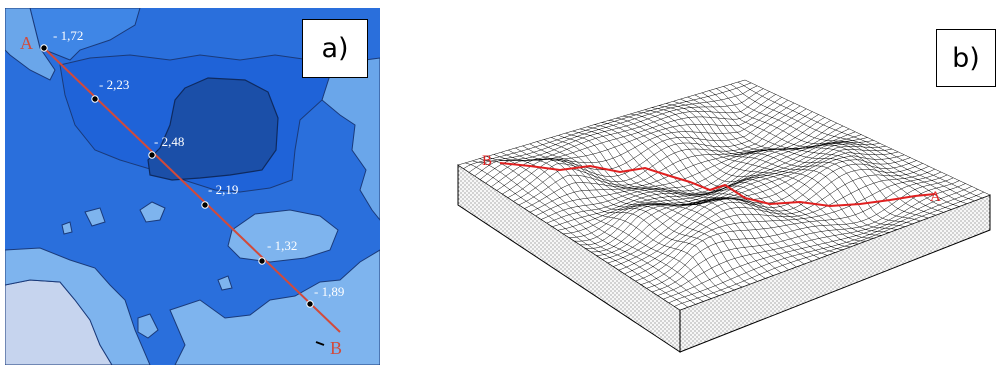  What do you see at coordinates (283, 236) in the screenshot?
I see `island-shoal` at bounding box center [283, 236].